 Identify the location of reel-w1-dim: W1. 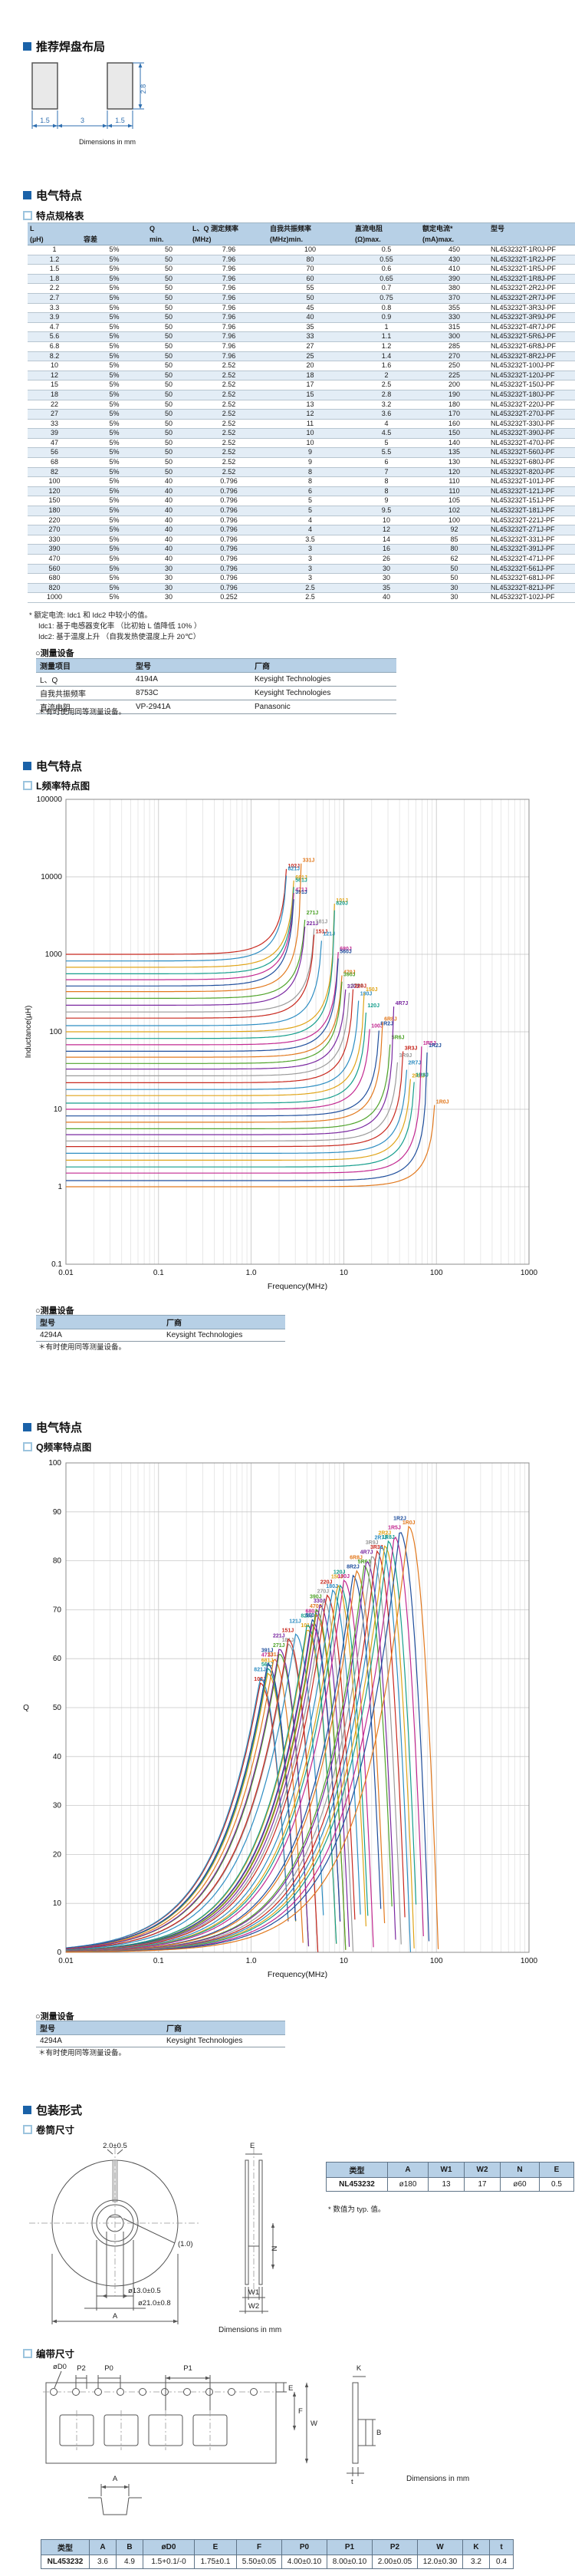
(254, 2292).